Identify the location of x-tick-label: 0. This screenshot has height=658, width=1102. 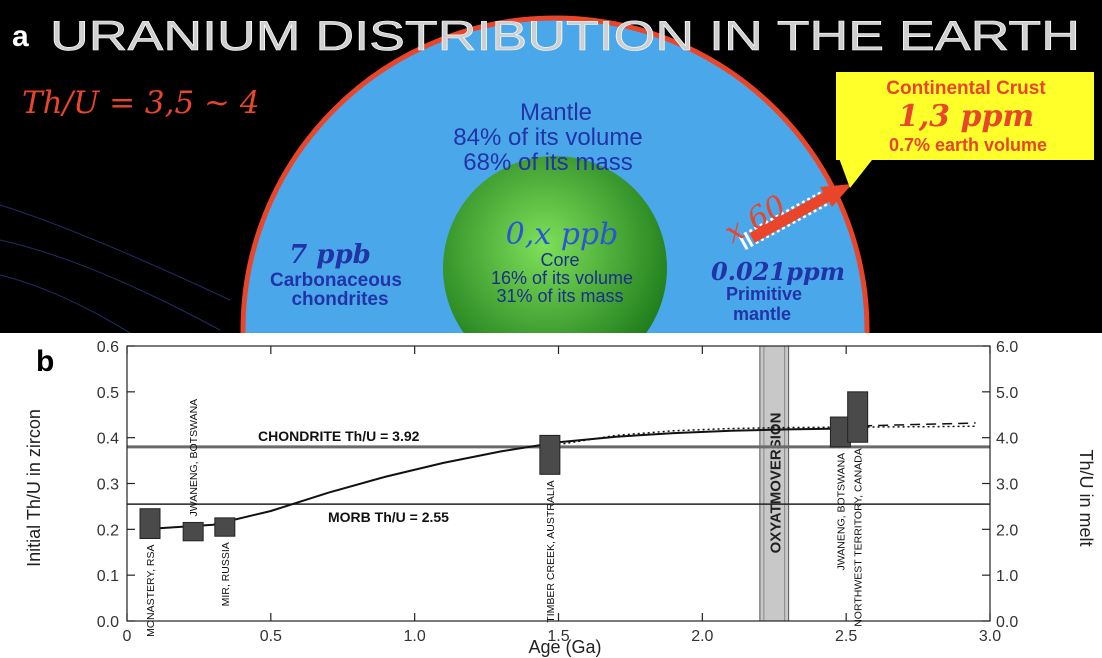
(127, 636).